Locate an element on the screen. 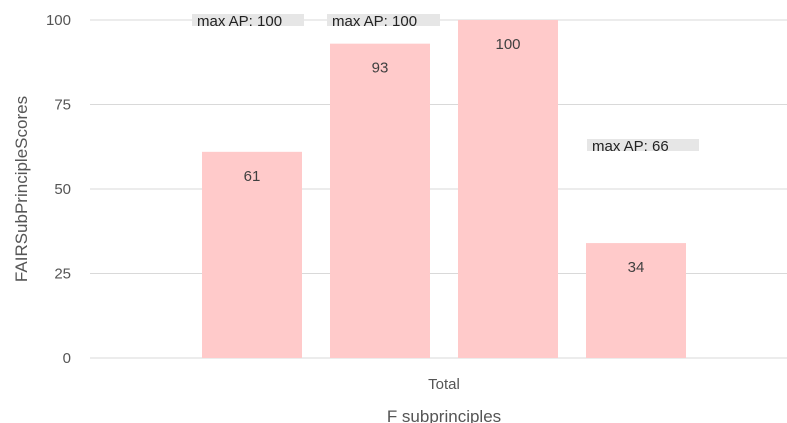  annotation-1: max AP: 100 is located at coordinates (248, 21).